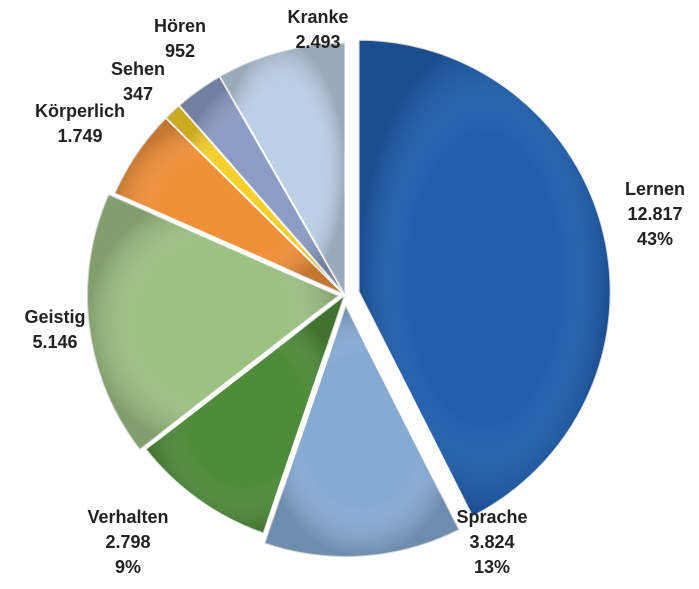 This screenshot has height=589, width=699. I want to click on data-label: 5.146, so click(54, 342).